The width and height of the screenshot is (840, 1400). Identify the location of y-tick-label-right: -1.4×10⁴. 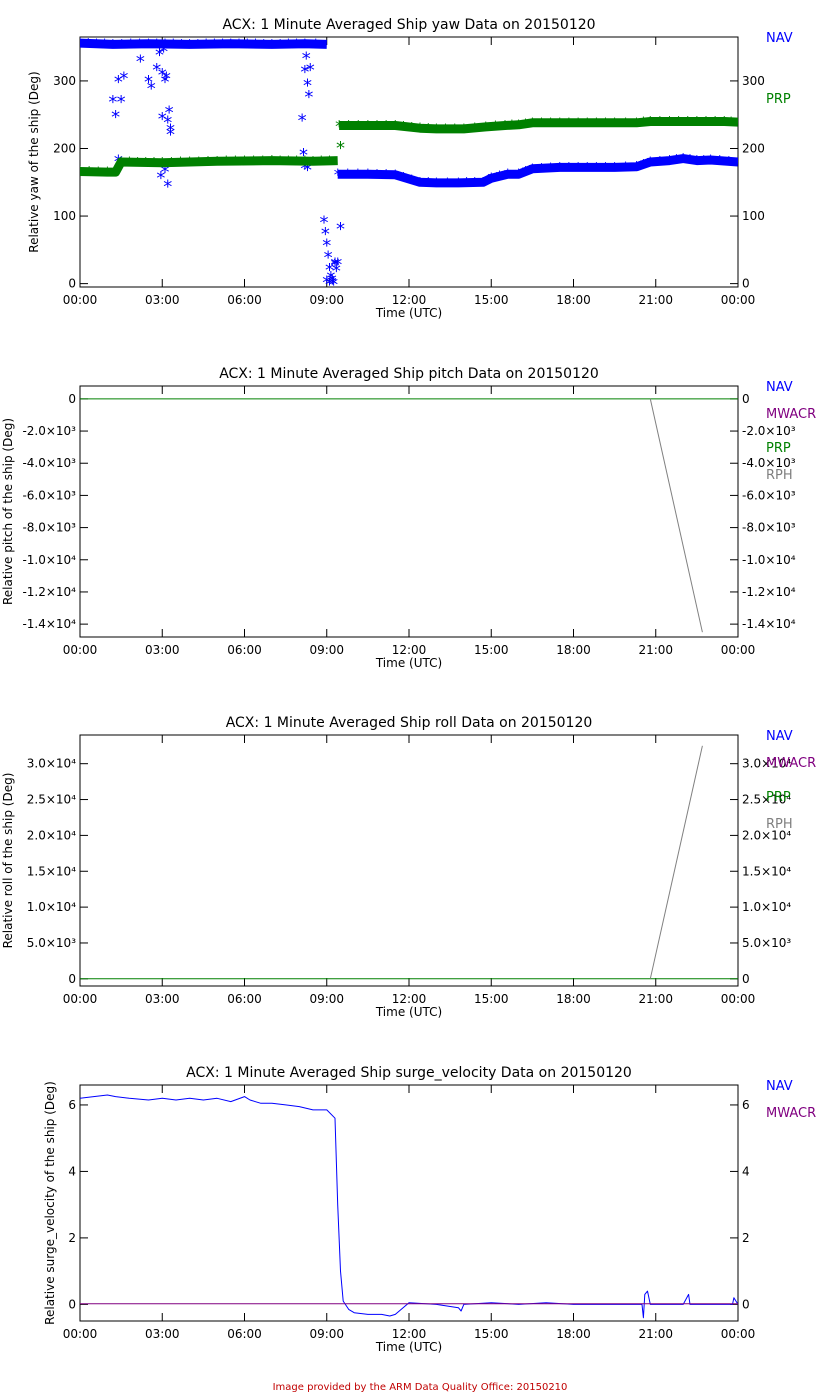
(769, 624).